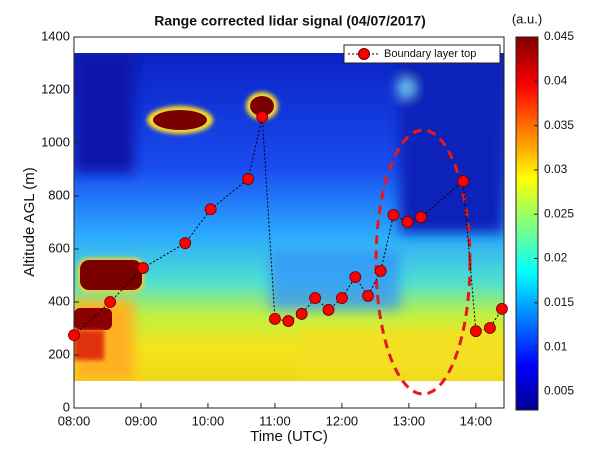  I want to click on colorbar-tick-label: 0.005, so click(559, 391).